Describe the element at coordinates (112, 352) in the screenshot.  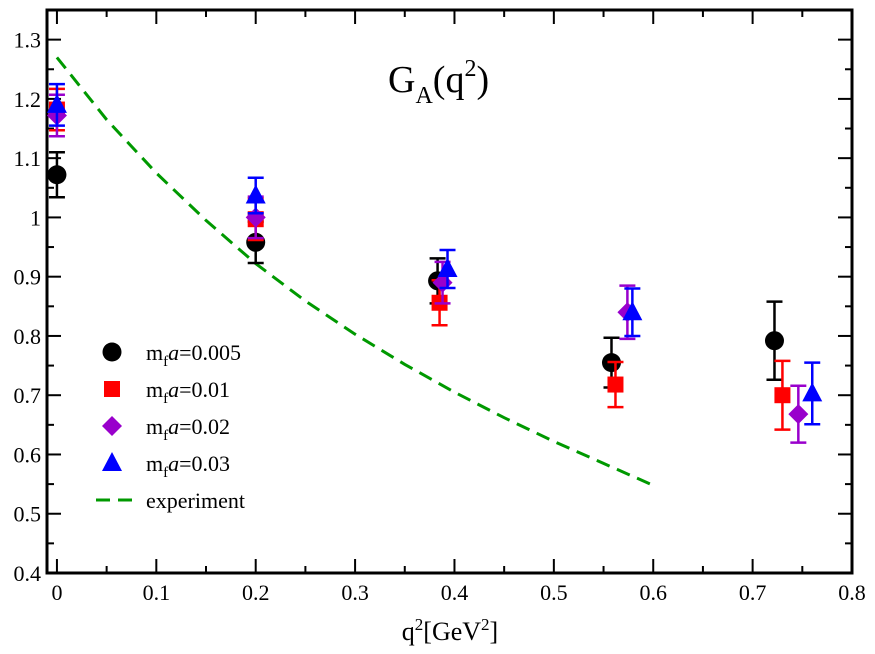
I see `circle-legend-marker` at that location.